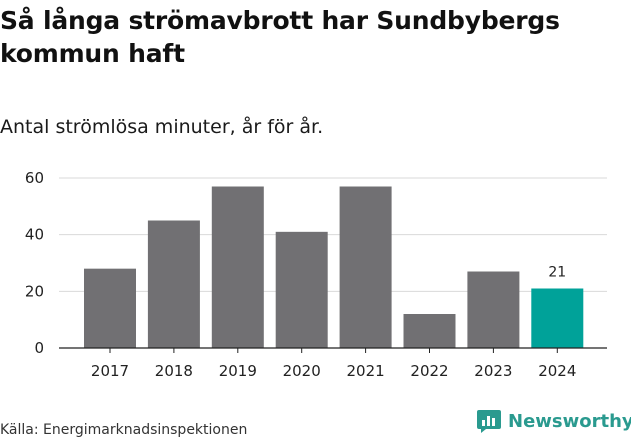 This screenshot has height=439, width=631. What do you see at coordinates (557, 318) in the screenshot?
I see `bar-2024` at bounding box center [557, 318].